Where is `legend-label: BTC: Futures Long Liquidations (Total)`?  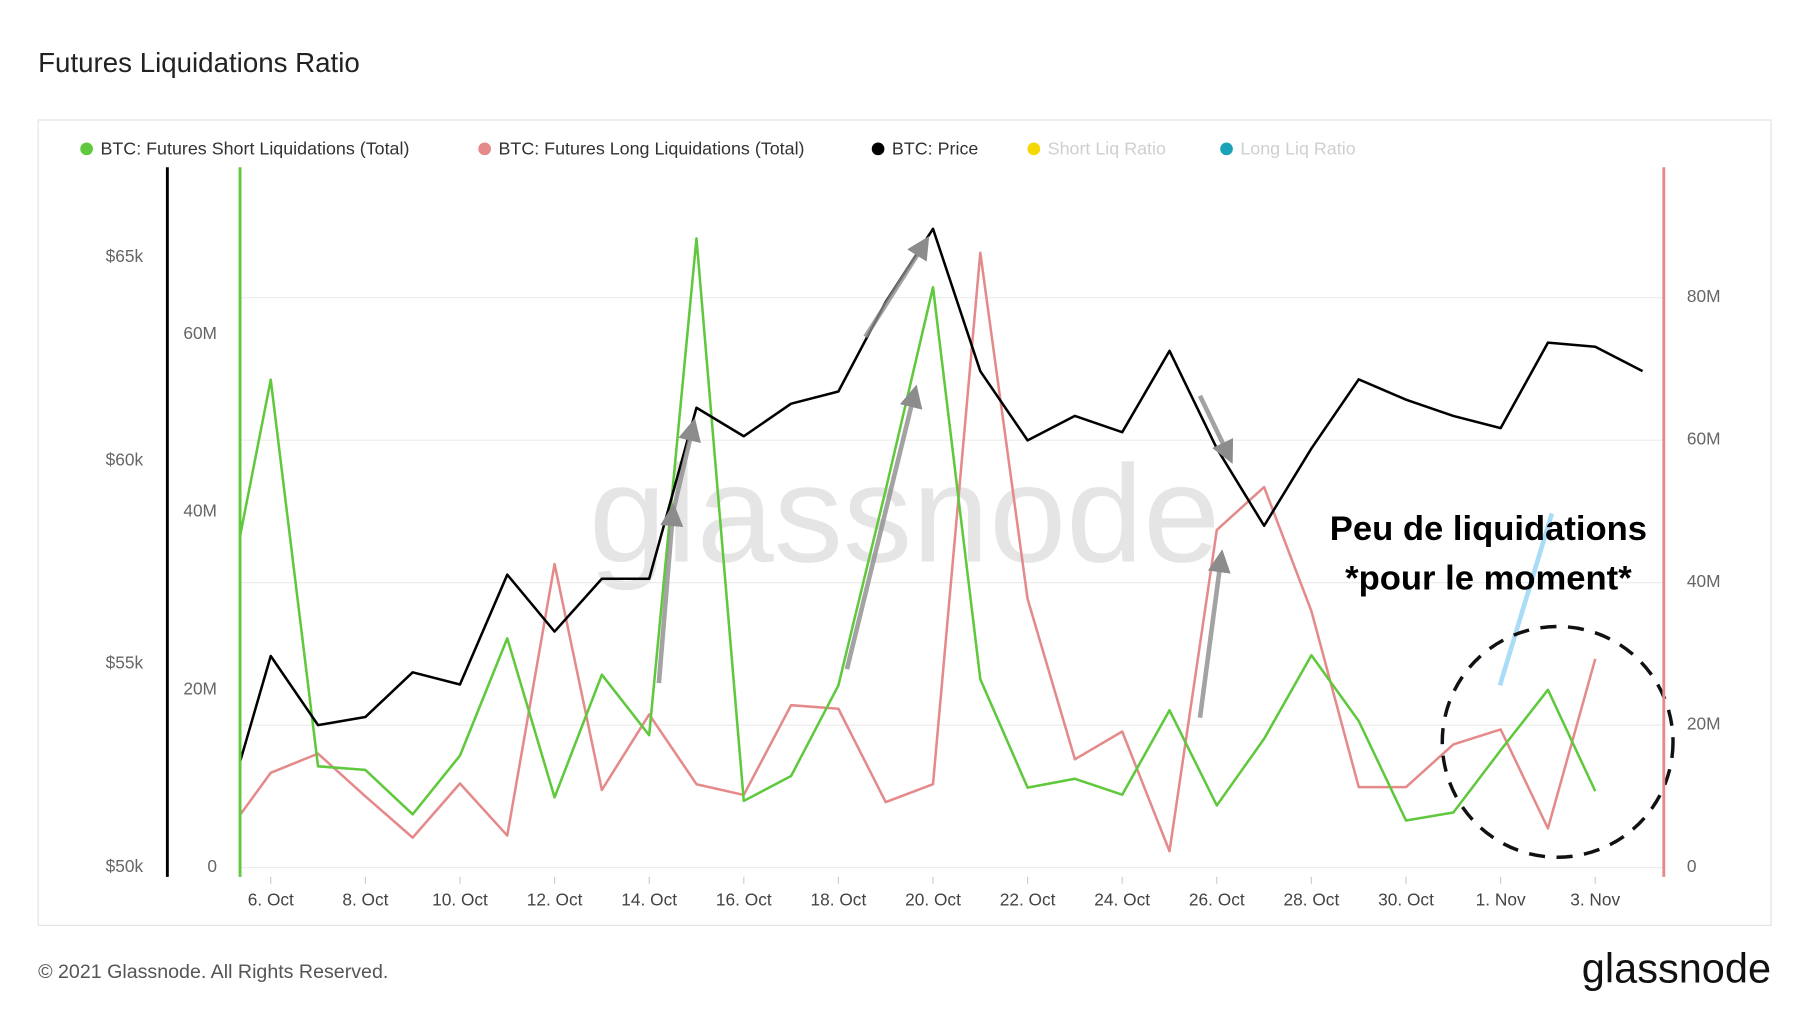
legend-label: BTC: Futures Long Liquidations (Total) is located at coordinates (651, 149).